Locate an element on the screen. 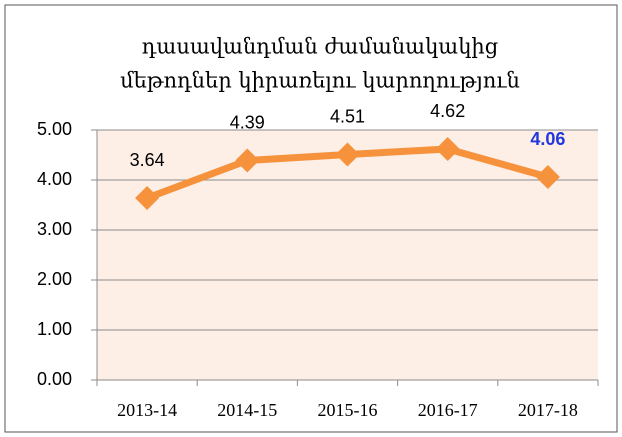  y-tick-label: 2.00 is located at coordinates (54, 279).